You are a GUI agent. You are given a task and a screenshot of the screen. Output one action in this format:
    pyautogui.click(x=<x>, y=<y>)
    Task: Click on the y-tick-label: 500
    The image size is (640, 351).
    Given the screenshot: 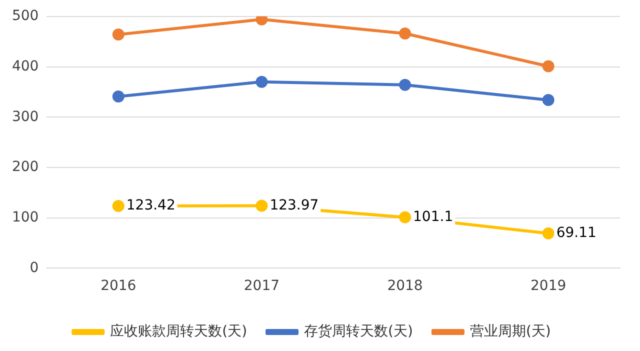 What is the action you would take?
    pyautogui.click(x=25, y=16)
    